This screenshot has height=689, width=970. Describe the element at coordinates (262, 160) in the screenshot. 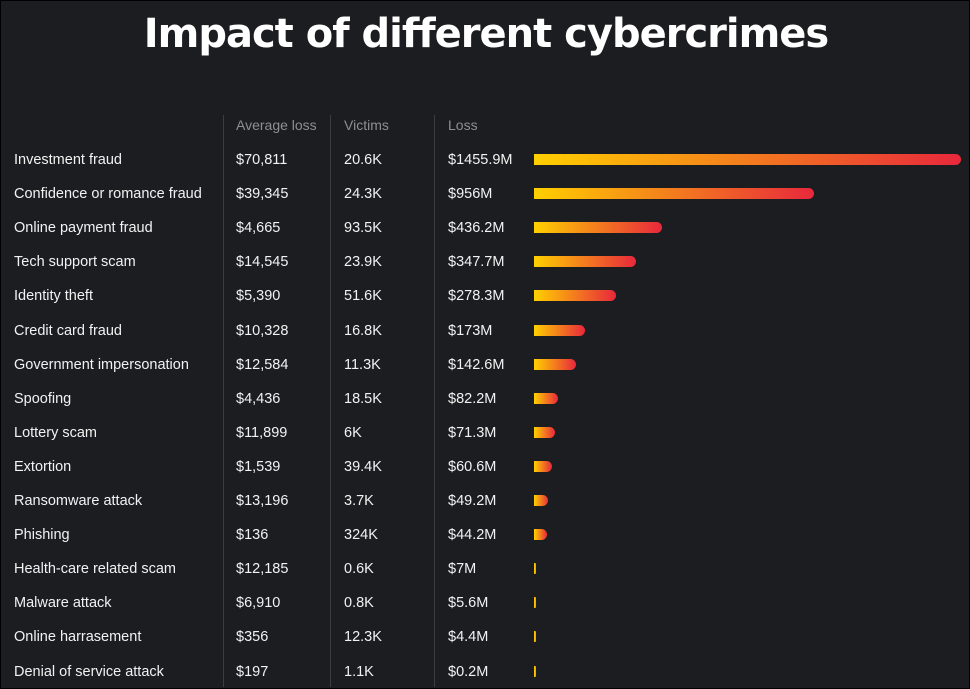

I see `average-loss-investment-fraud: $70,811` at that location.